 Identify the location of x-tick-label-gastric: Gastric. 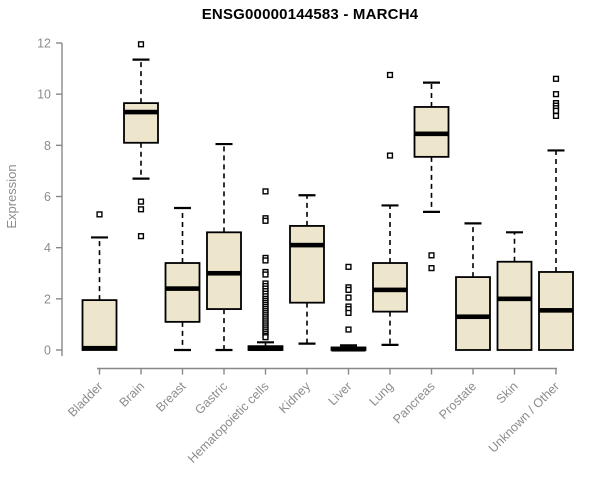
(211, 398).